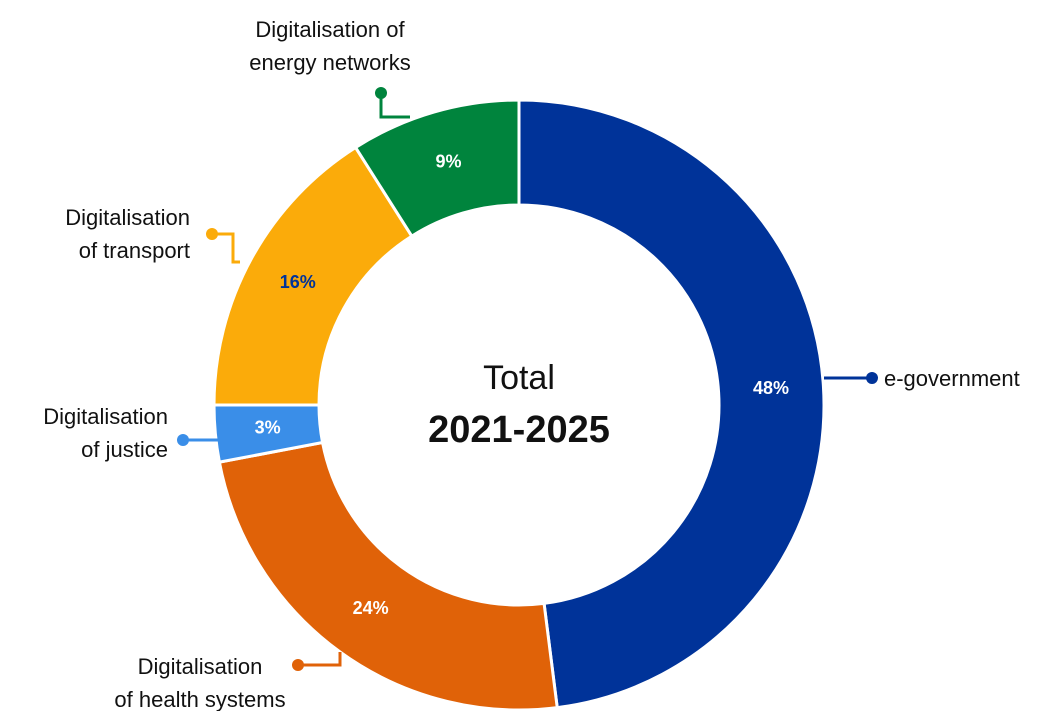 The height and width of the screenshot is (711, 1053). Describe the element at coordinates (952, 378) in the screenshot. I see `category-label: e-government` at that location.